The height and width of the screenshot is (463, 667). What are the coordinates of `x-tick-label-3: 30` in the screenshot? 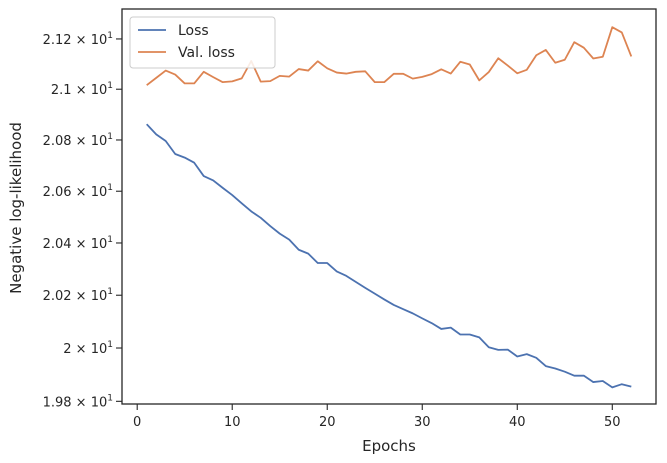 It's located at (422, 422).